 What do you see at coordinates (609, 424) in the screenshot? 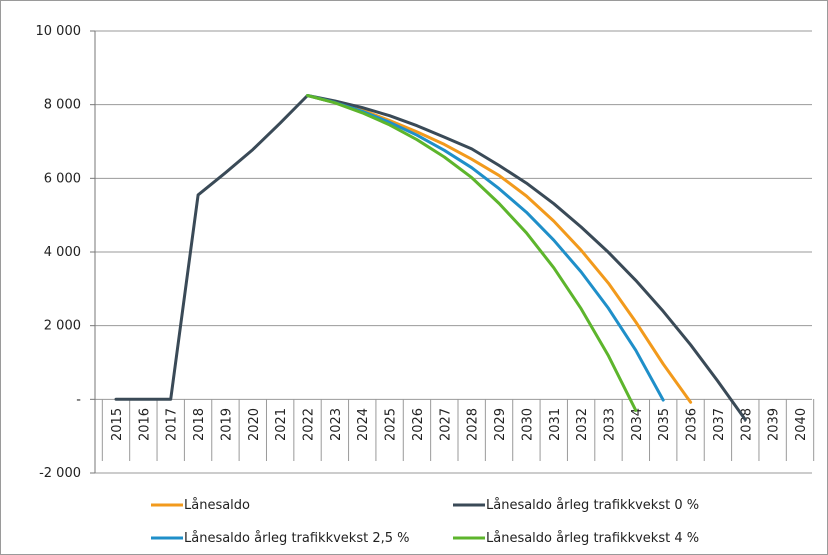
I see `x-tick-label: 2033` at bounding box center [609, 424].